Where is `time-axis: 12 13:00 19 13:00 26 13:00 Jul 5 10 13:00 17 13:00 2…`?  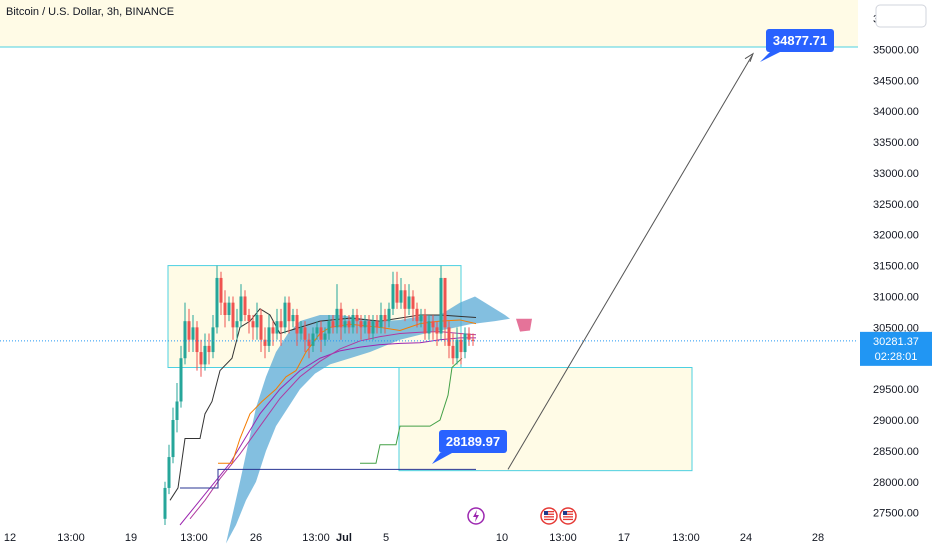
time-axis: 12 13:00 19 13:00 26 13:00 Jul 5 10 13:00 17 13:00 2… is located at coordinates (414, 538).